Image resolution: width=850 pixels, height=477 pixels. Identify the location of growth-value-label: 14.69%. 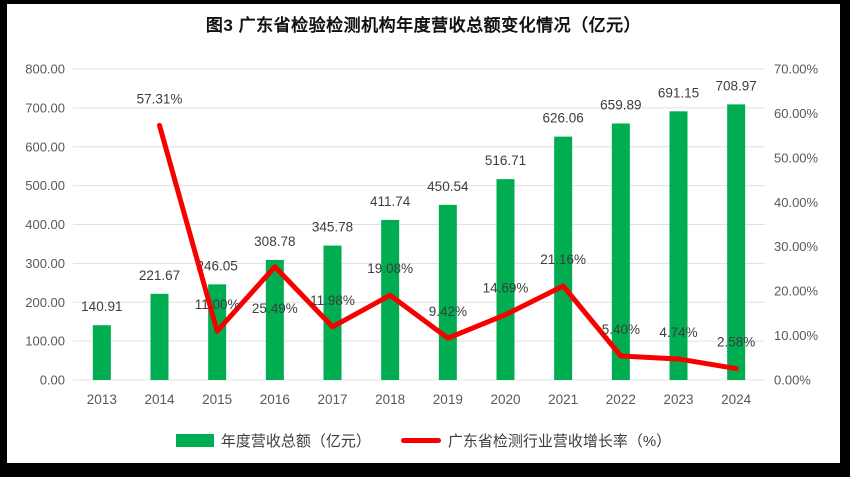
(506, 288).